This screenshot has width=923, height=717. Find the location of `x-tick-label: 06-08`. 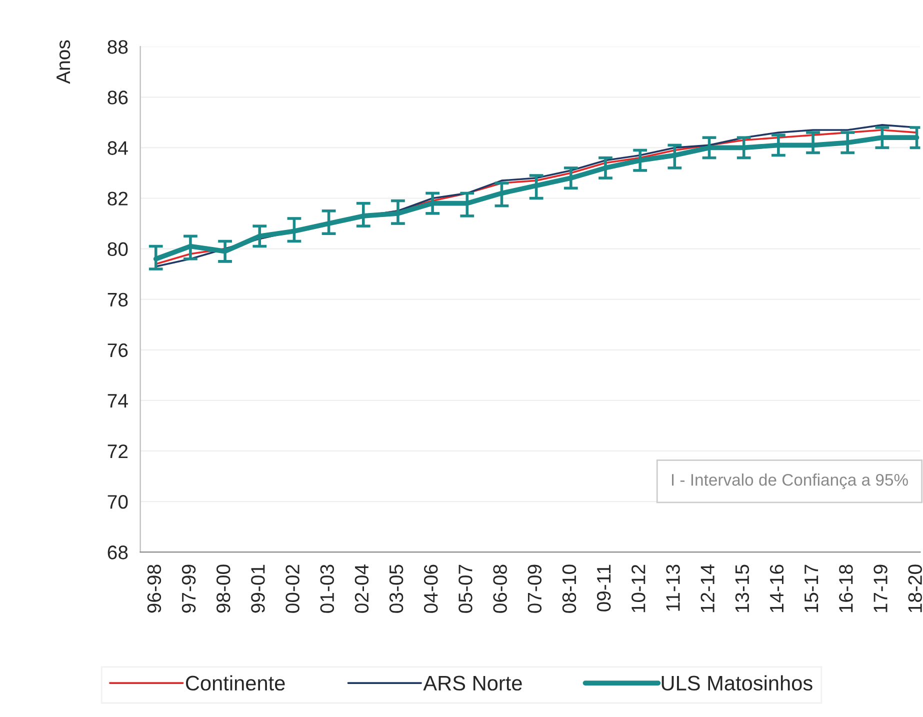

x-tick-label: 06-08 is located at coordinates (500, 588).